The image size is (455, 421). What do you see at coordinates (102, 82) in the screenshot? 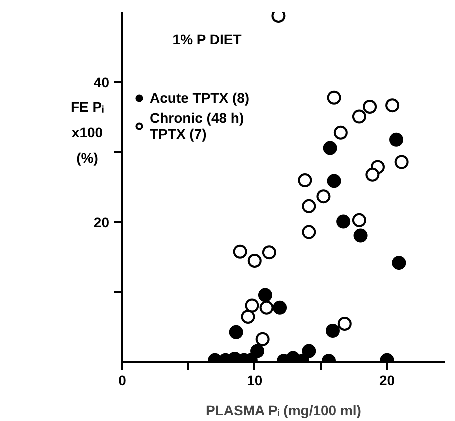
I see `y-tick-label: 40` at bounding box center [102, 82].